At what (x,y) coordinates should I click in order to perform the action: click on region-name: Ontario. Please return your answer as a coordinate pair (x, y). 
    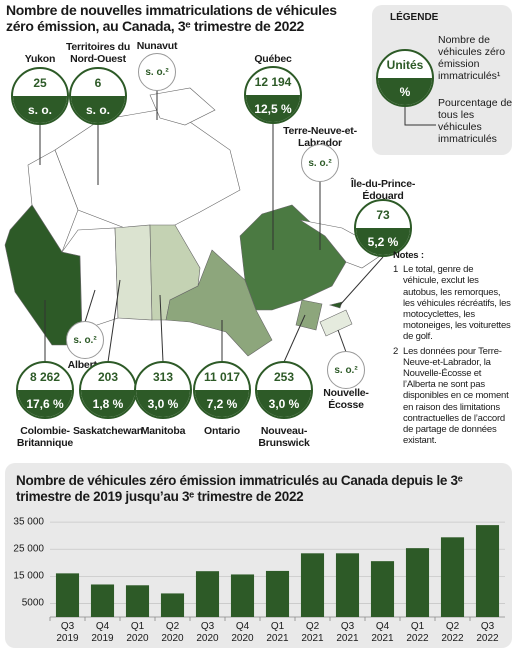
    Looking at the image, I should click on (222, 431).